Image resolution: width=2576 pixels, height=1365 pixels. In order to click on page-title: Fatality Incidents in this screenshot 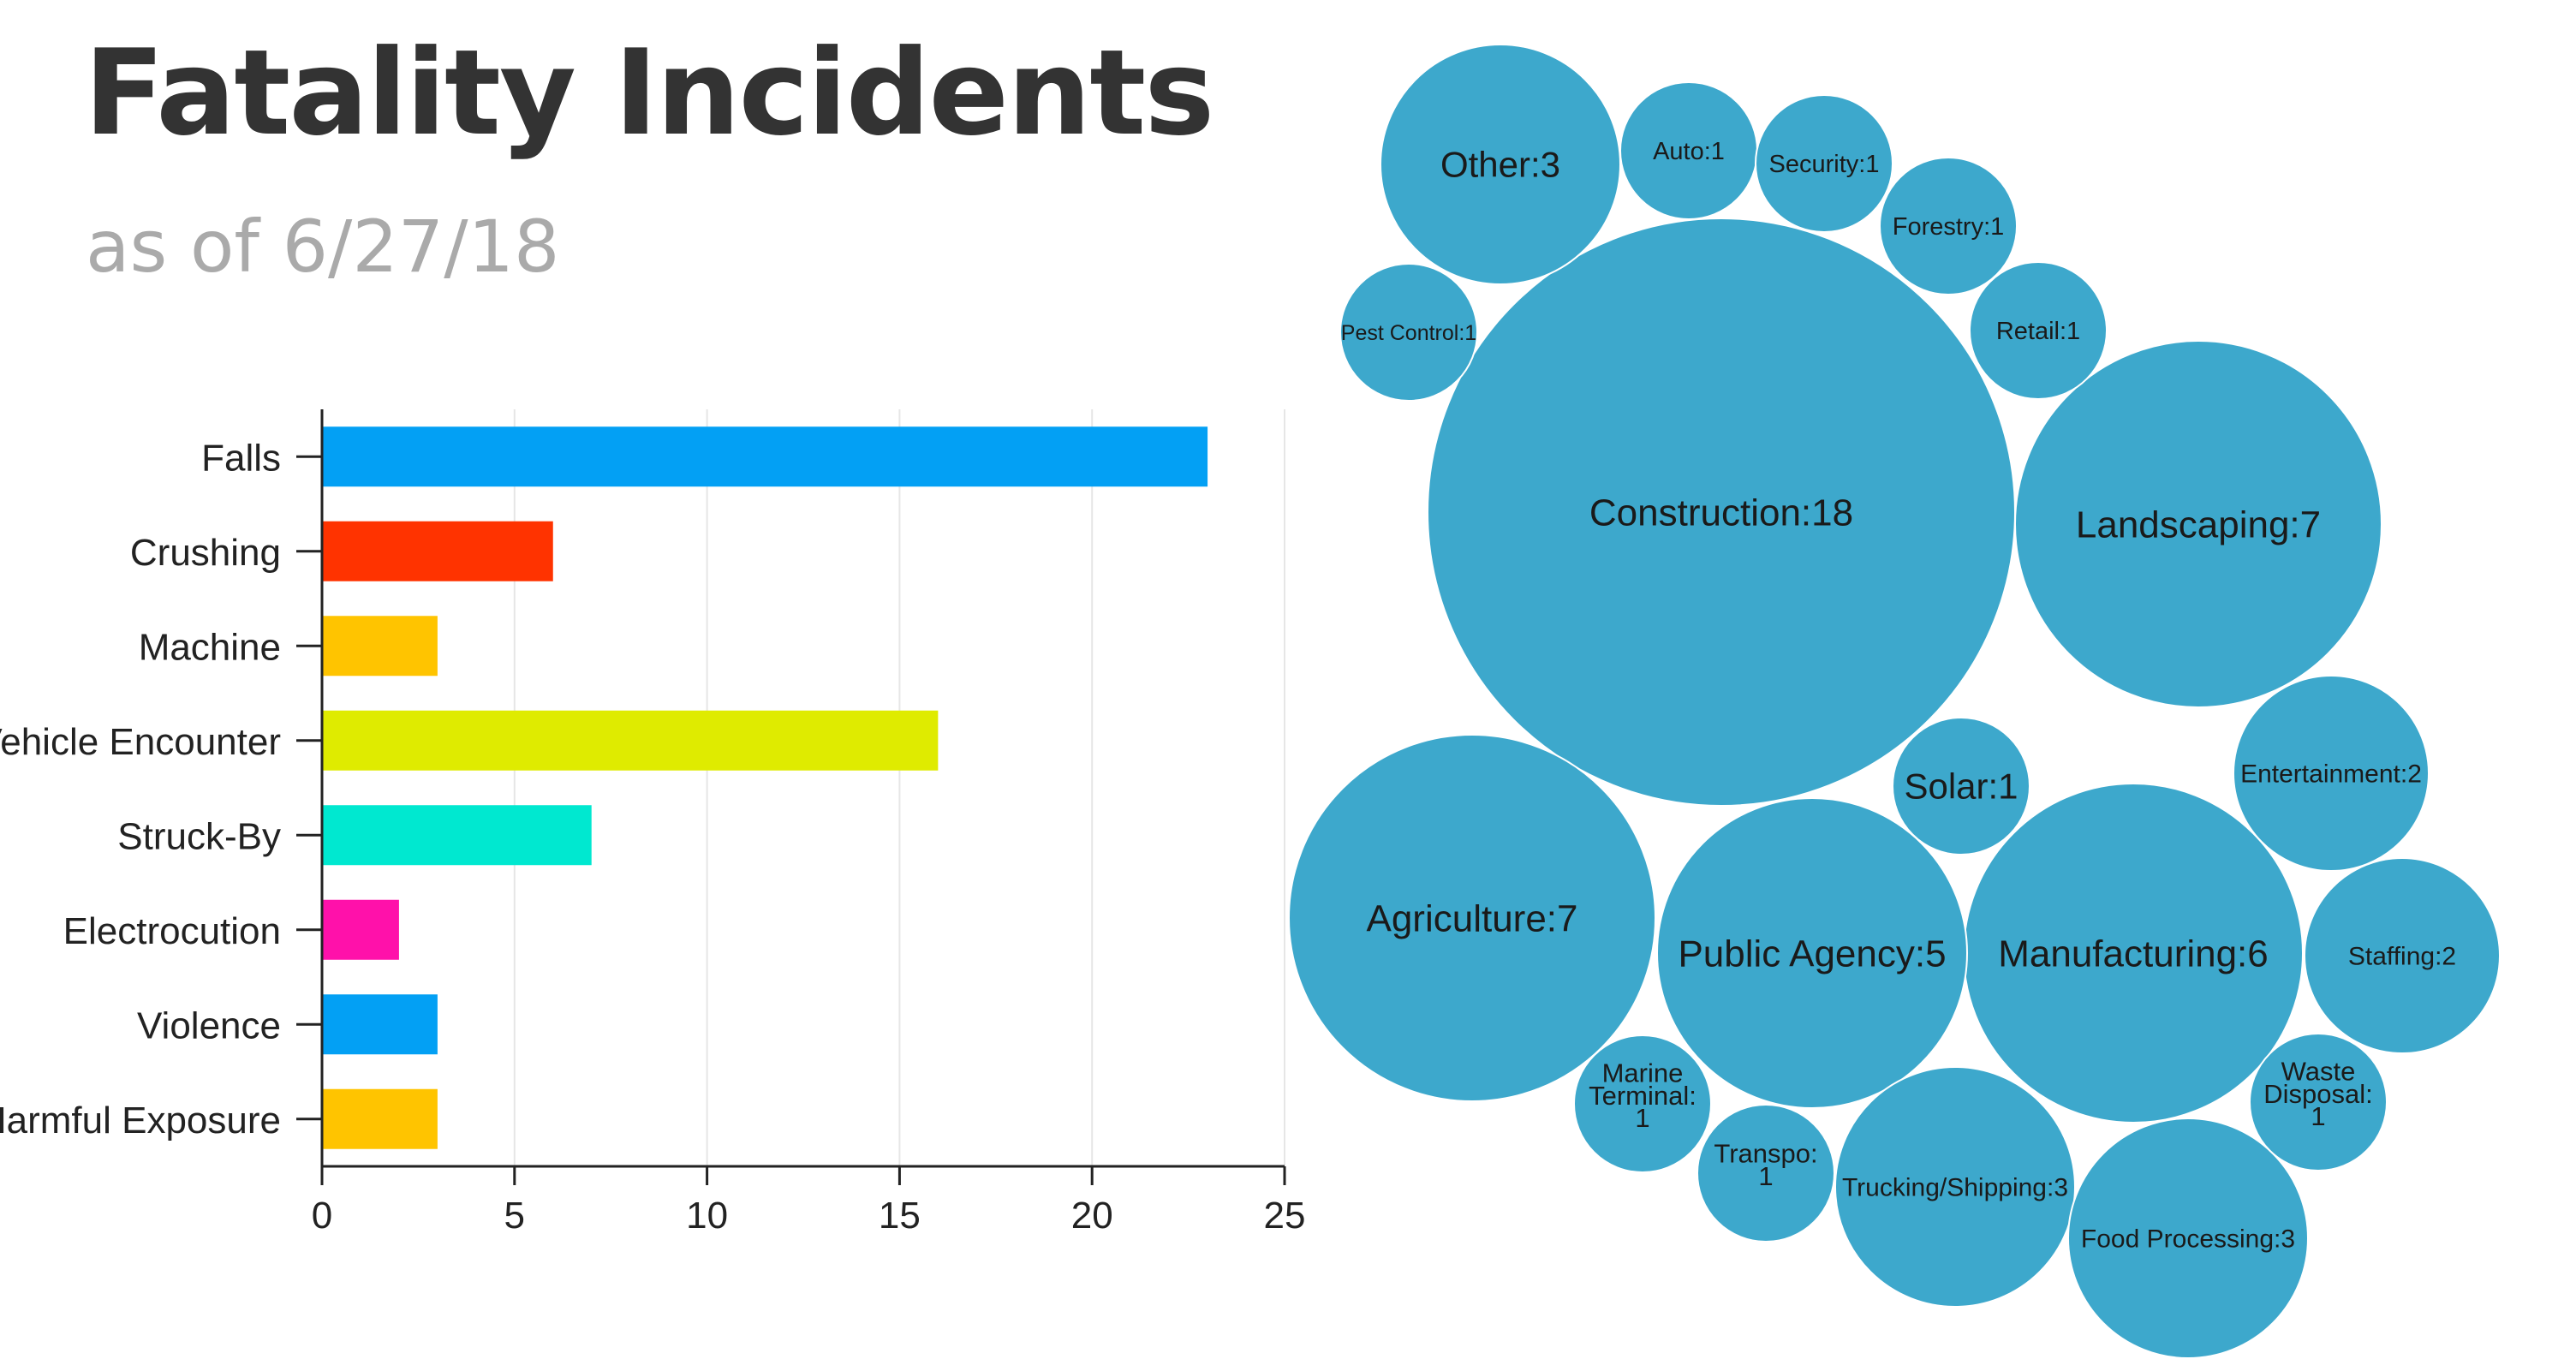, I will do `click(649, 93)`.